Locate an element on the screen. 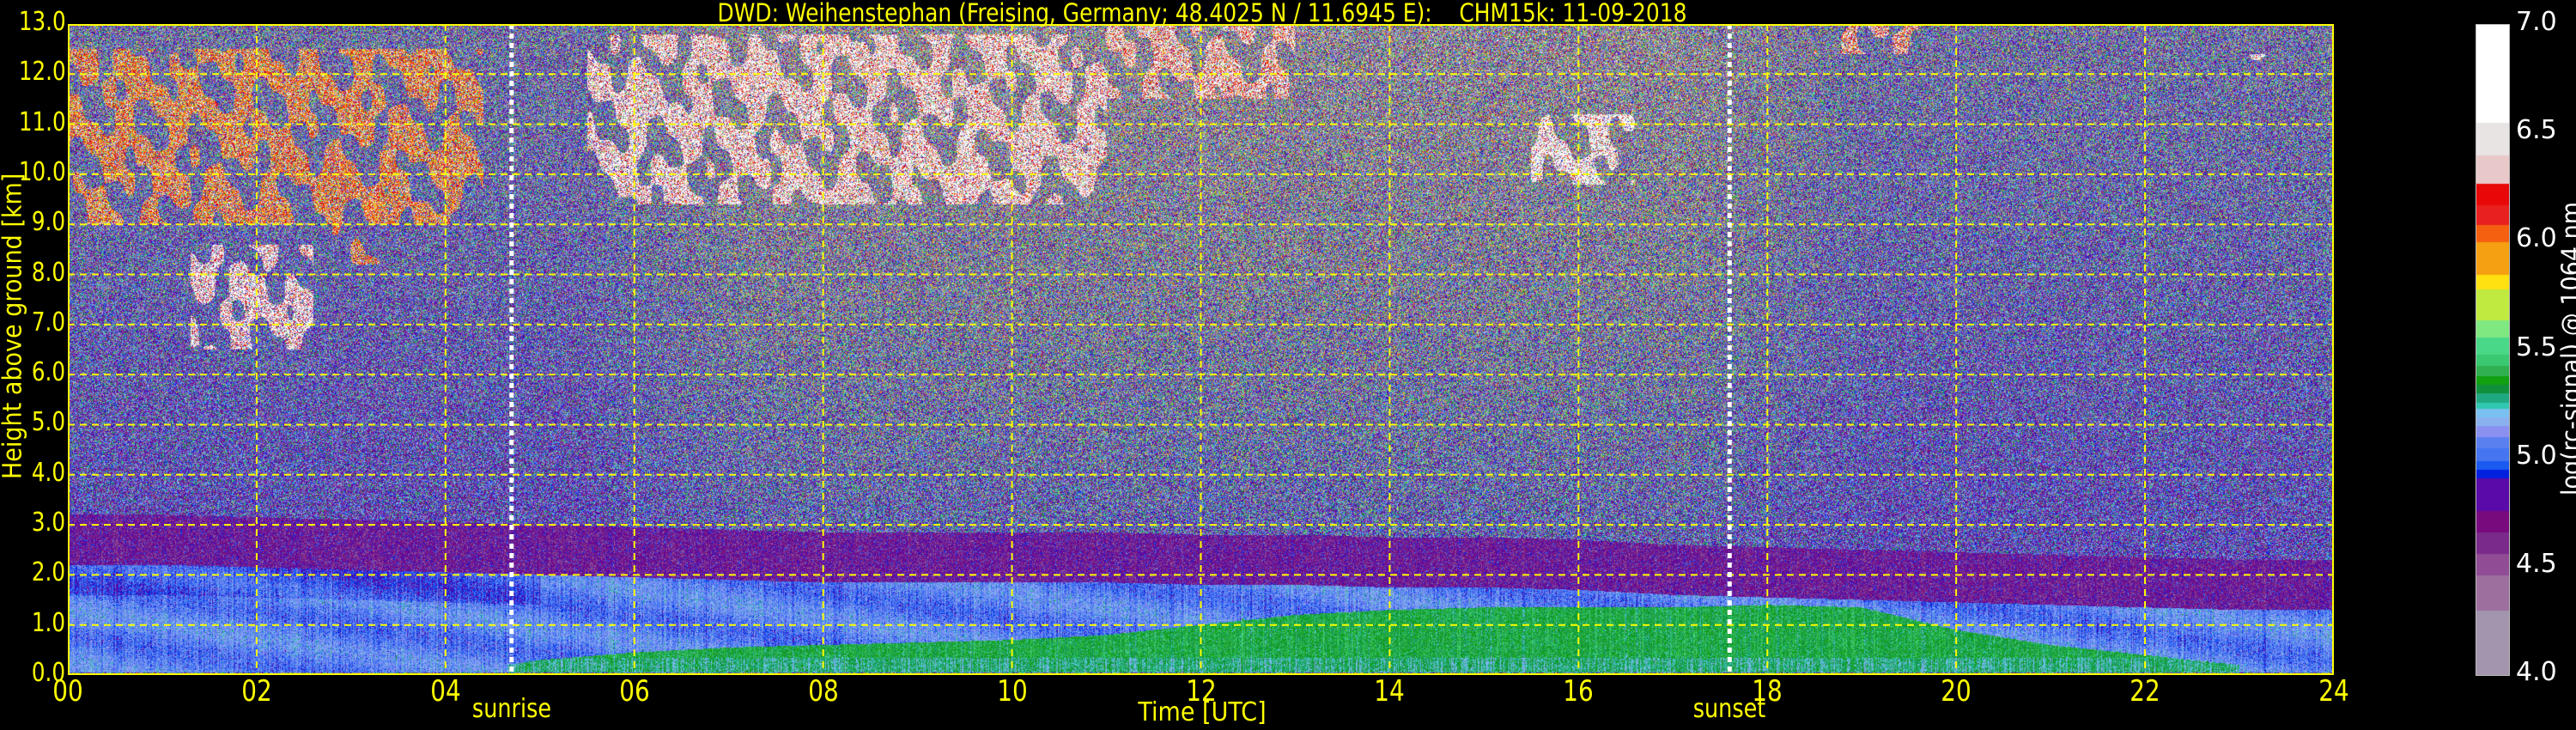  y-tick-label: 0.0 is located at coordinates (48, 673).